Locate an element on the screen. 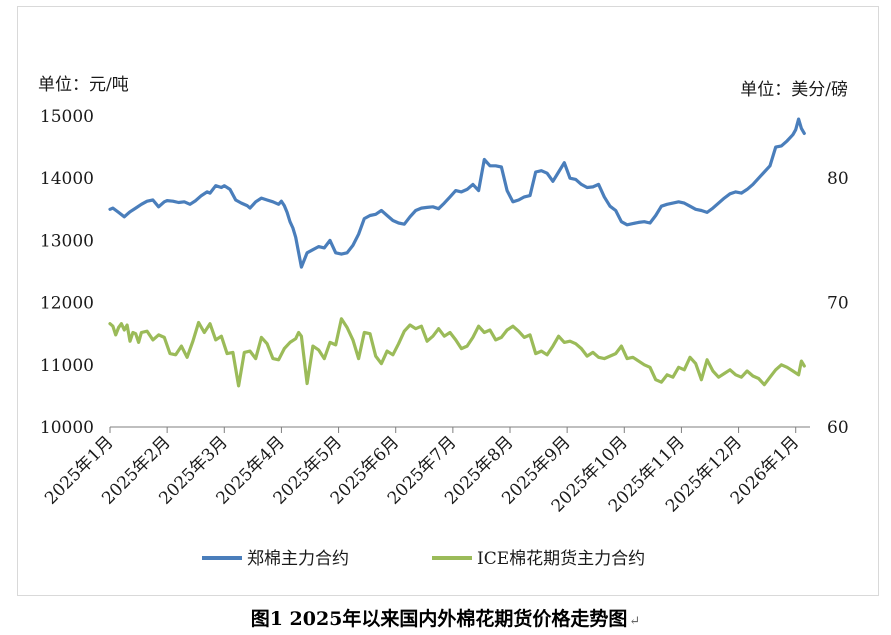 This screenshot has height=635, width=891. y-axis-left: 10000 11000 12000 13000 14000 15000 is located at coordinates (67, 272).